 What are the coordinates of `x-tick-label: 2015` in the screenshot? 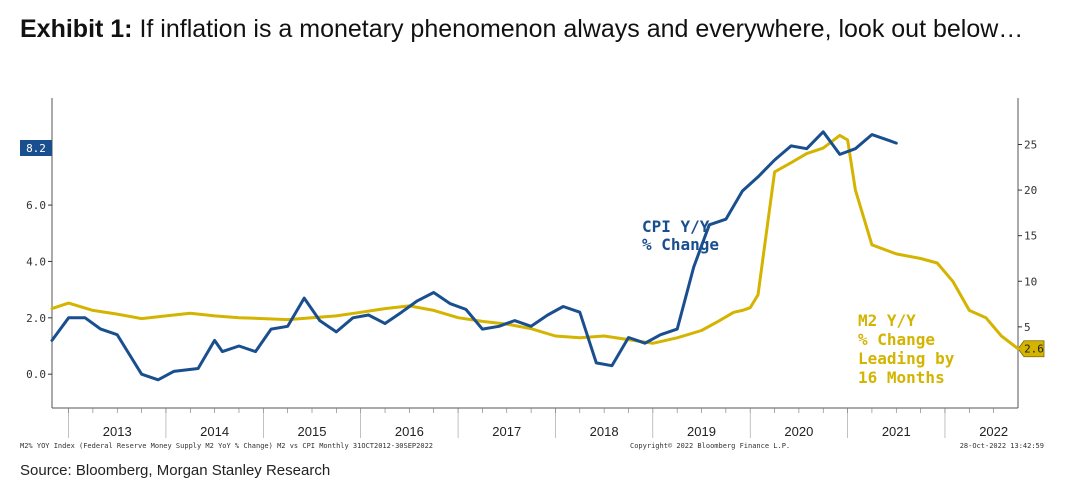 It's located at (312, 431).